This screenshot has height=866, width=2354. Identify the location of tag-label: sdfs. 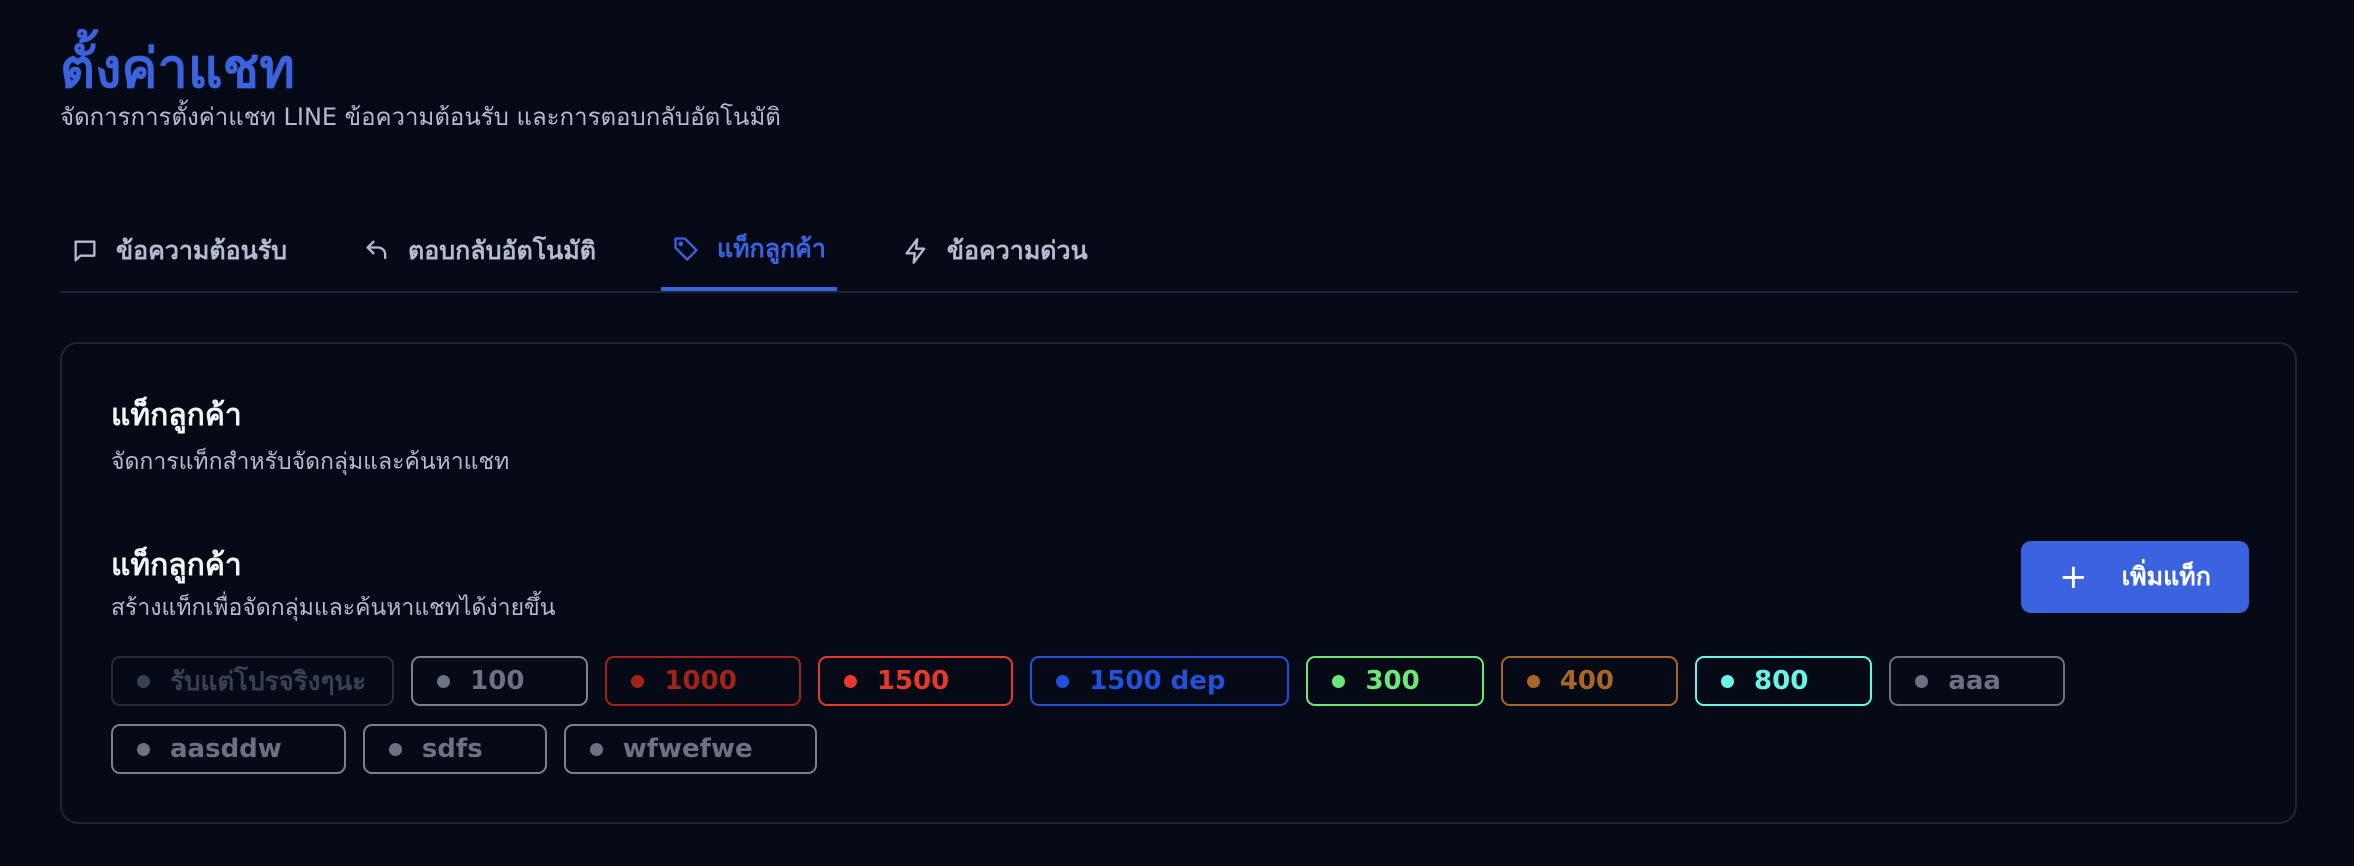
(452, 749).